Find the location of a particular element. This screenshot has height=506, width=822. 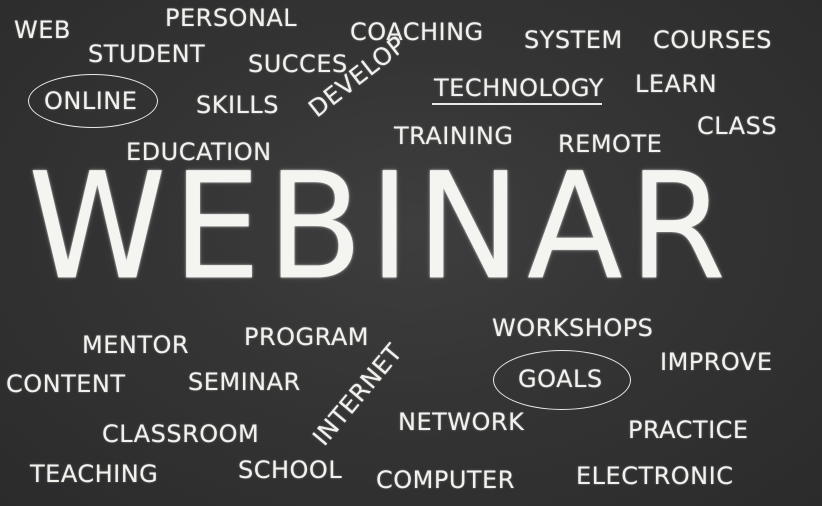

word-personal: PERSONAL is located at coordinates (231, 18).